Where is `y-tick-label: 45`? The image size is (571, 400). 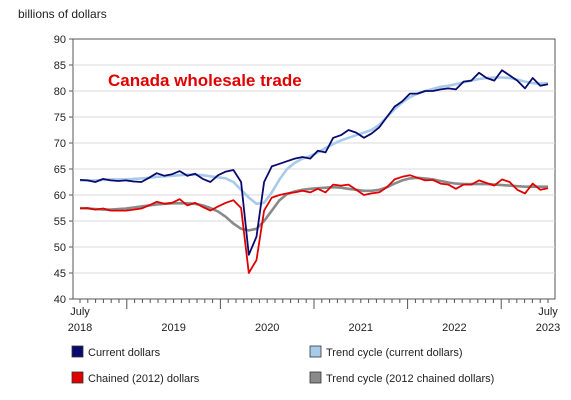 y-tick-label: 45 is located at coordinates (60, 274).